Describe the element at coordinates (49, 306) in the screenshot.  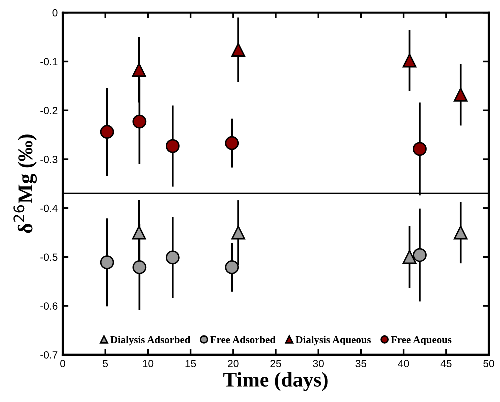
I see `y-tick-label: -0.6` at that location.